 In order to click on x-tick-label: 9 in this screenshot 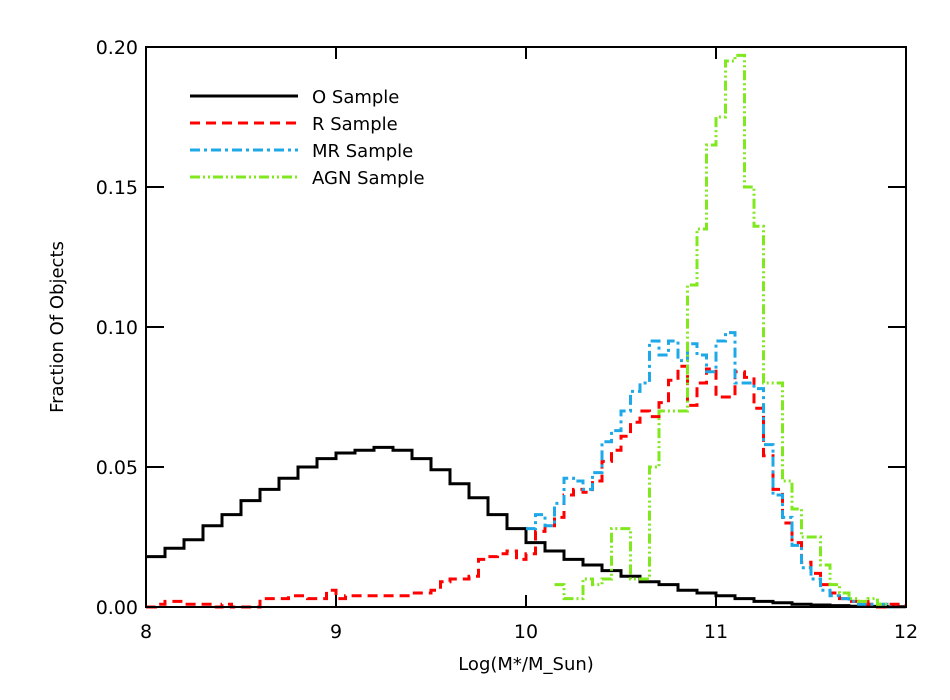, I will do `click(336, 632)`.